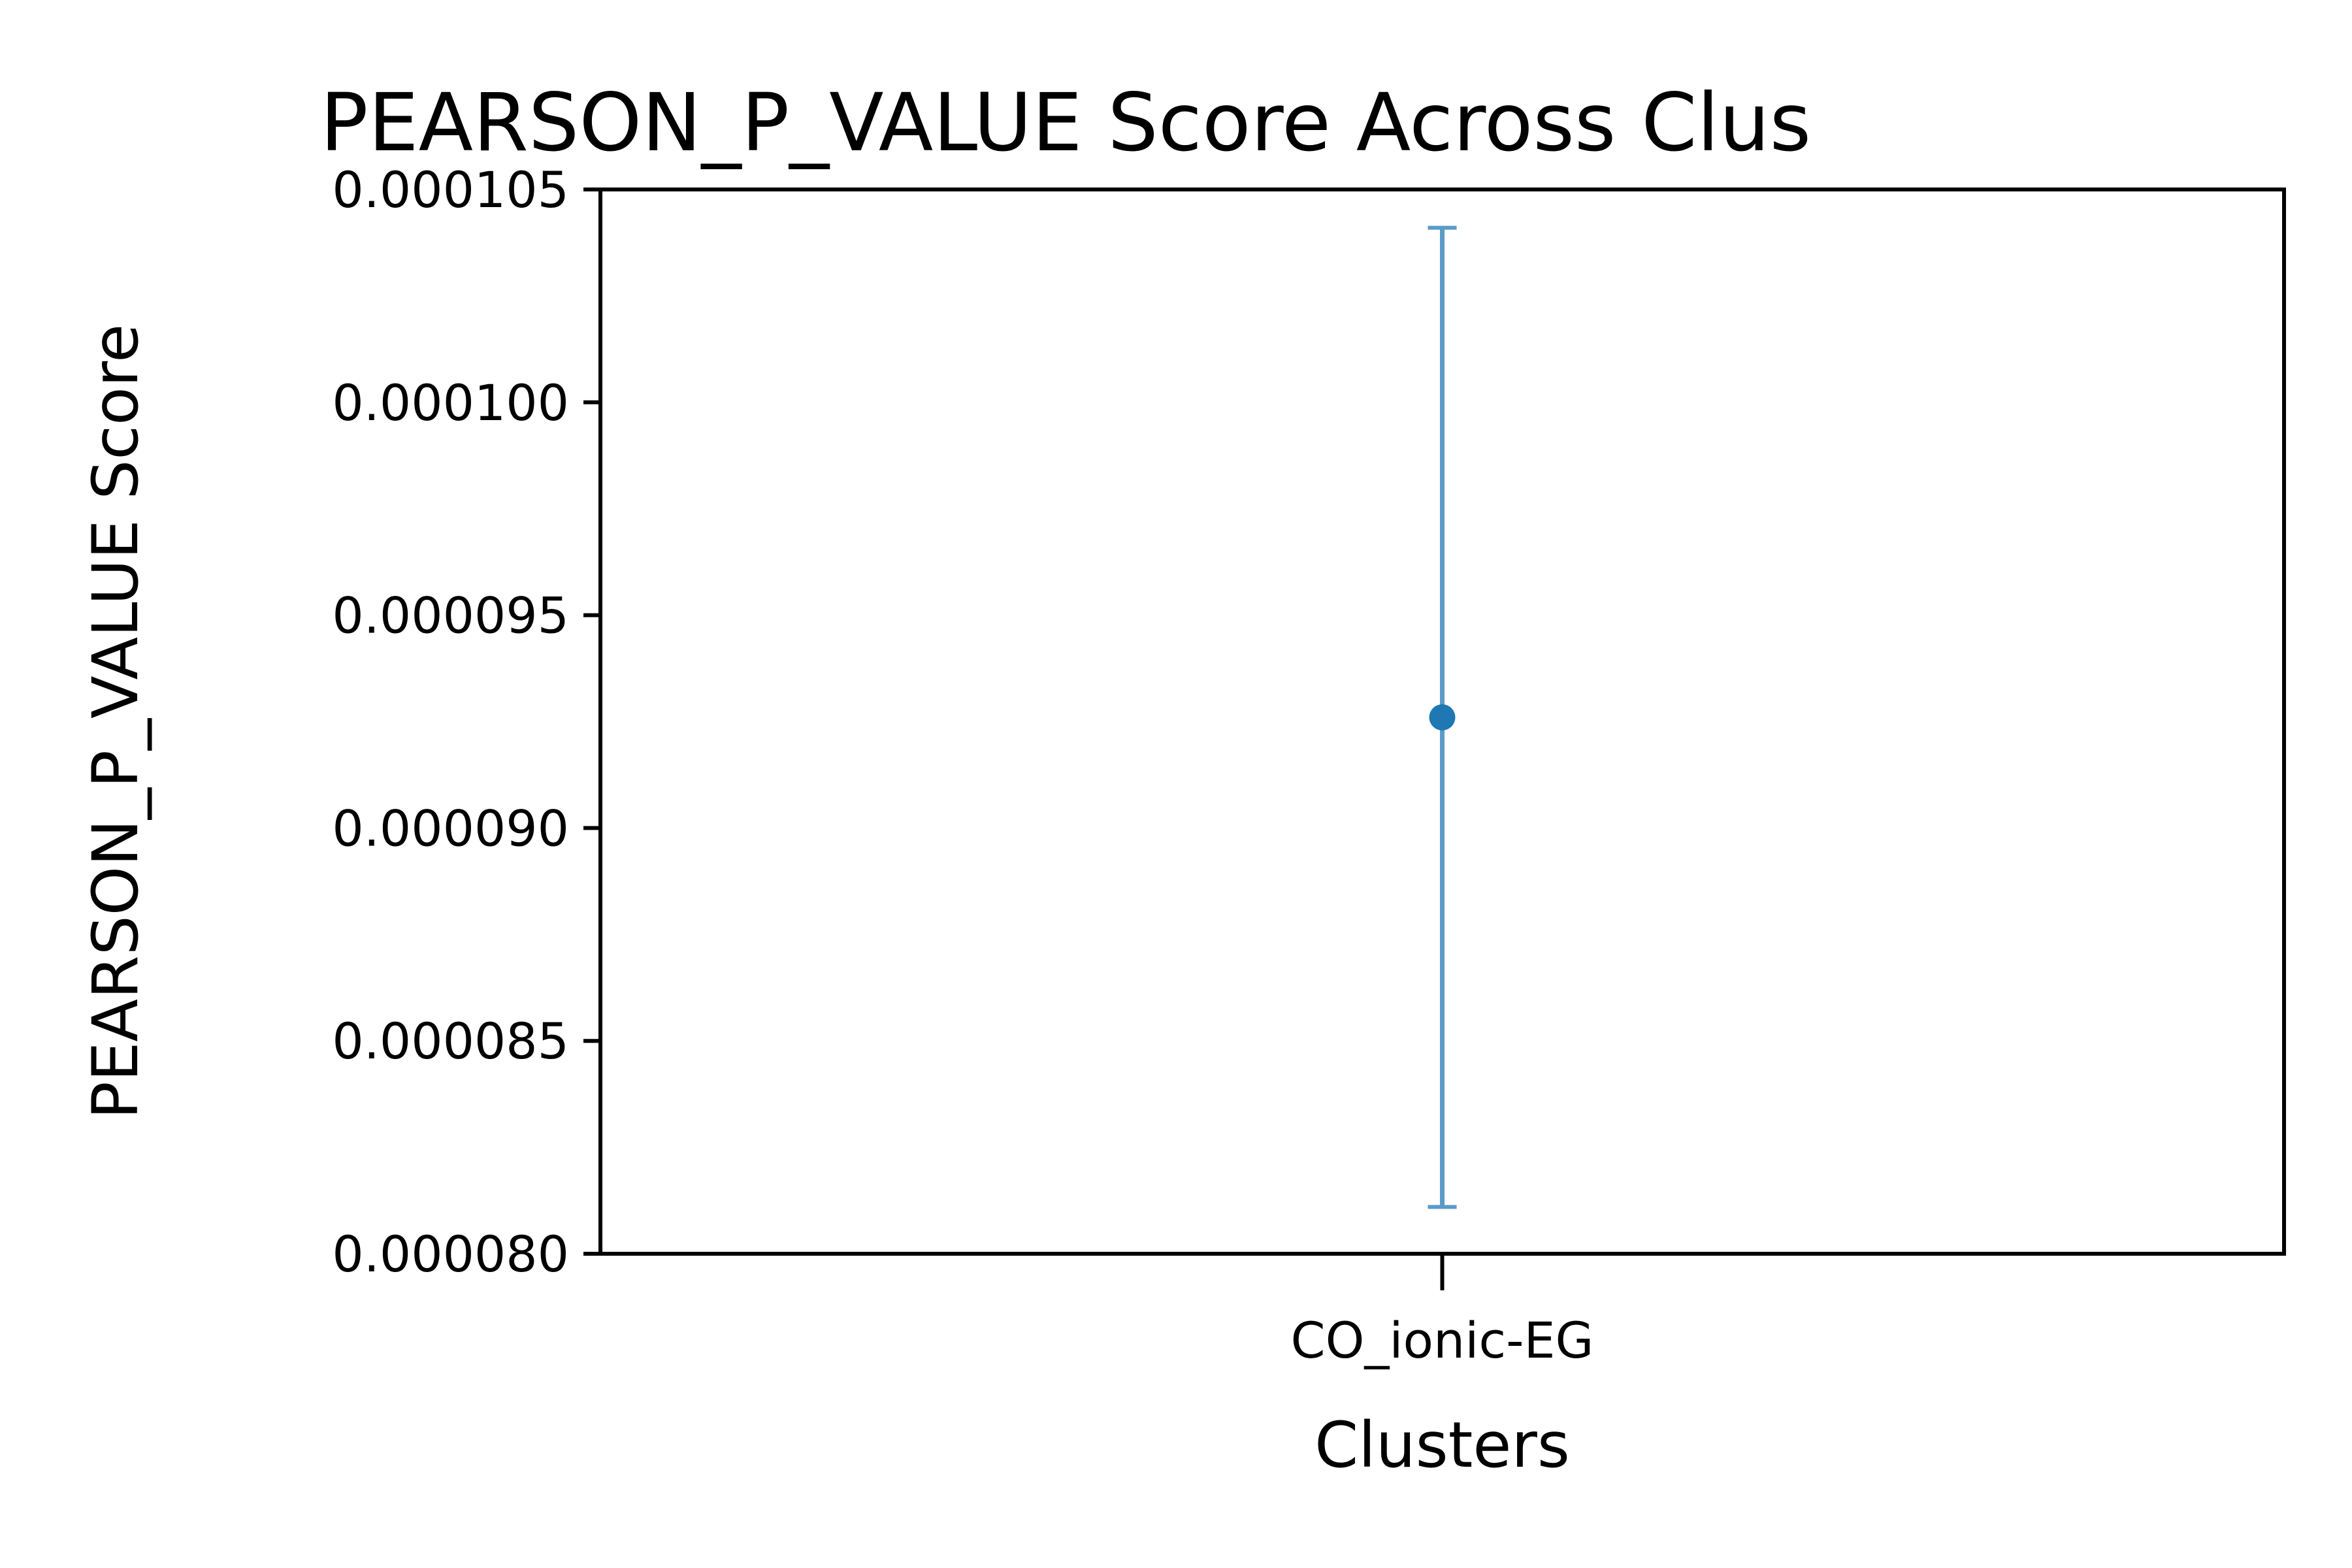  I want to click on x-axis-title: Clusters, so click(1442, 1445).